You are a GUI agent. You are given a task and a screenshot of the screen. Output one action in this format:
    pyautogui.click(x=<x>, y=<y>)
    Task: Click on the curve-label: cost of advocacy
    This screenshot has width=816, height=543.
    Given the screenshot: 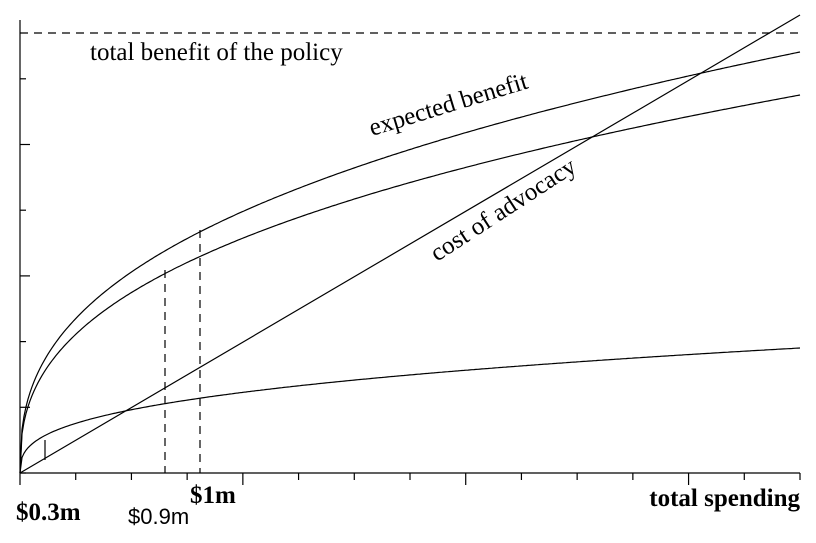 What is the action you would take?
    pyautogui.click(x=504, y=210)
    